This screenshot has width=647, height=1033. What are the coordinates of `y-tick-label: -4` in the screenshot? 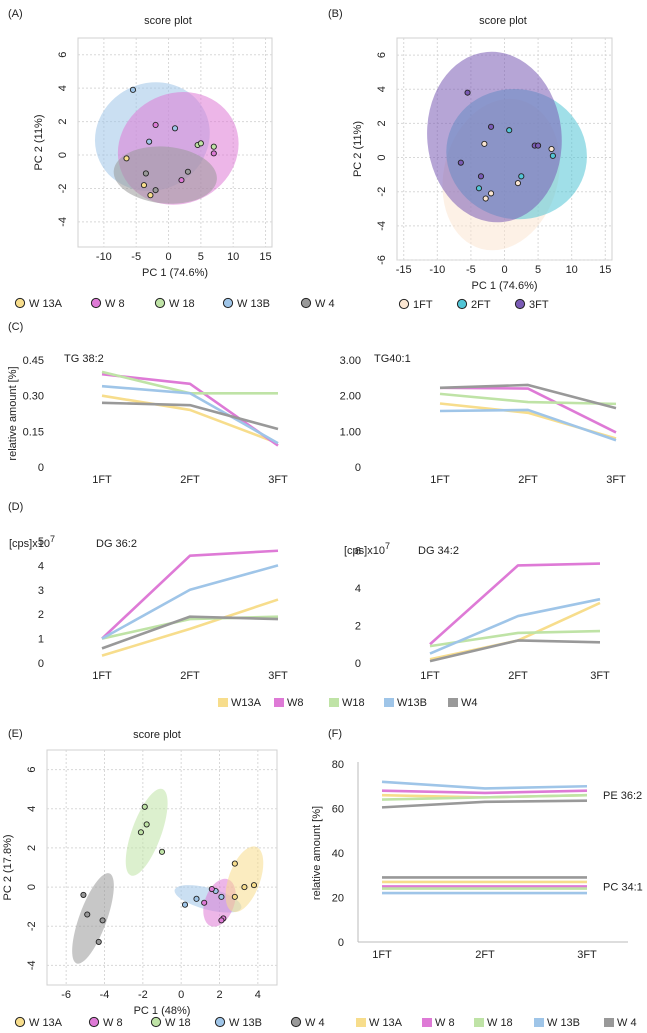 It's located at (382, 226).